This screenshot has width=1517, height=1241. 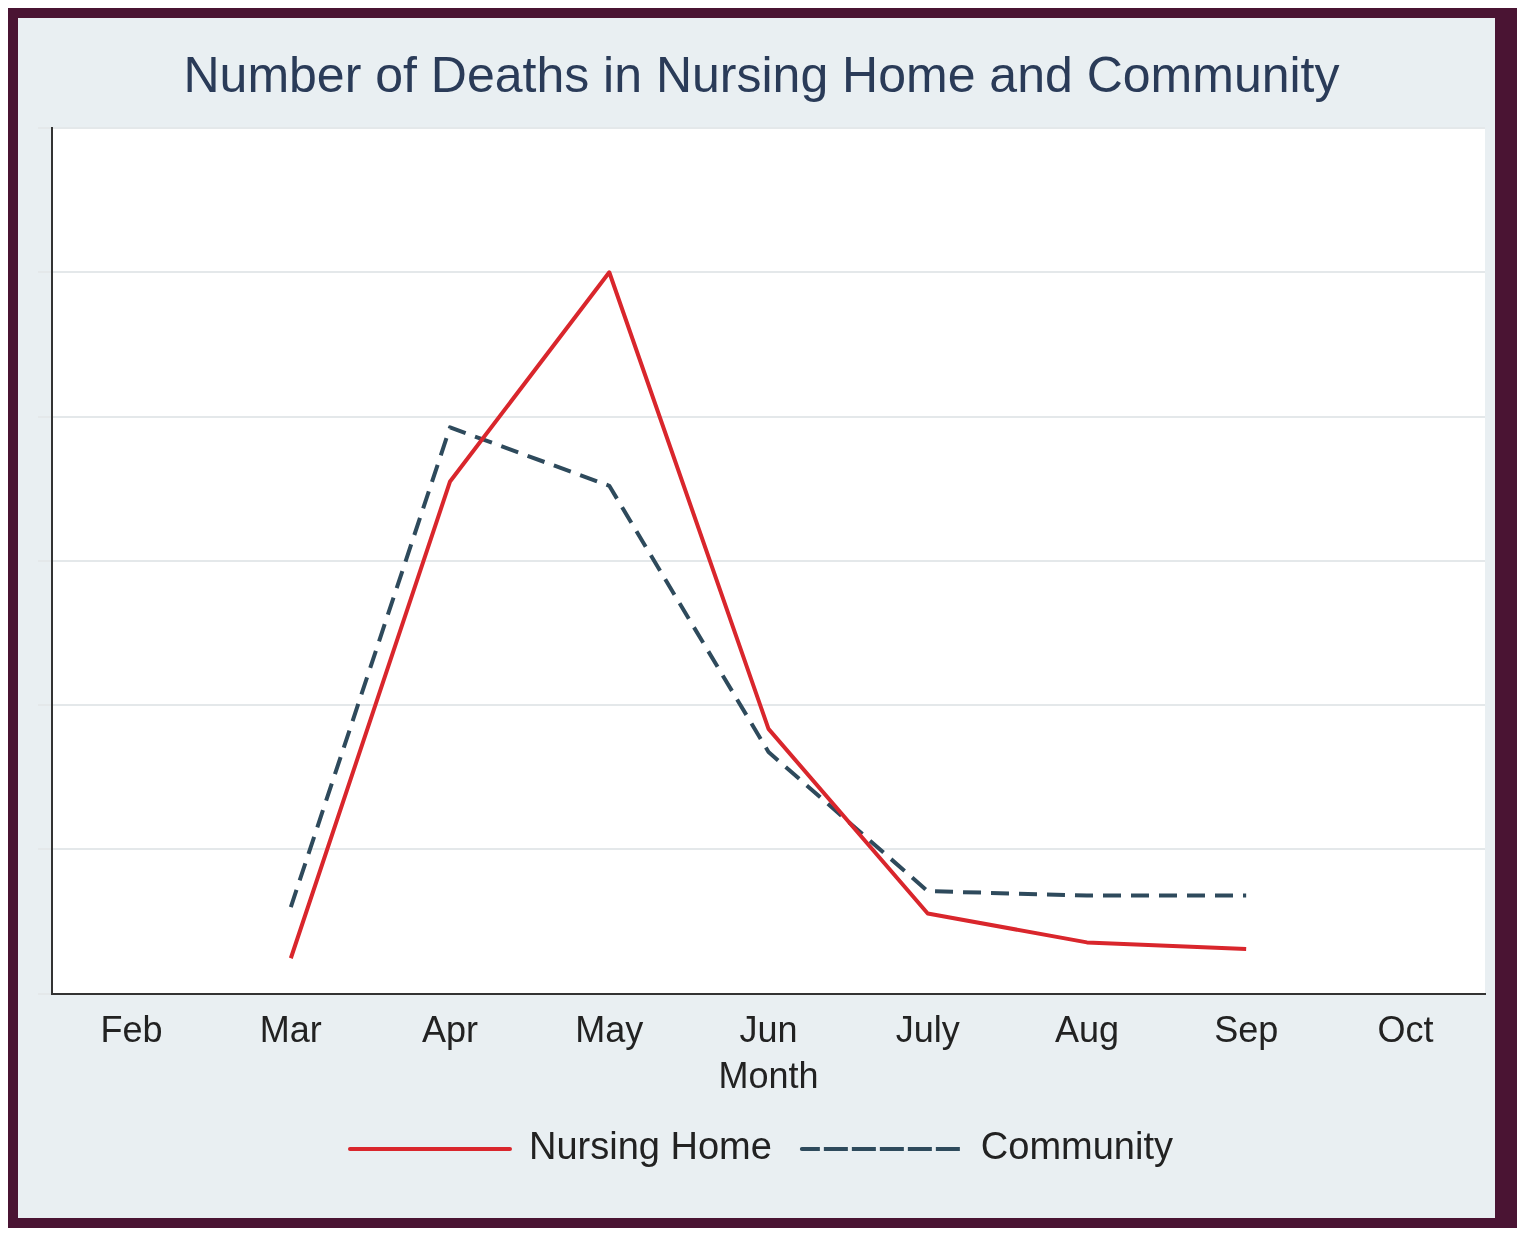 What do you see at coordinates (650, 1146) in the screenshot?
I see `legend-label: Nursing Home` at bounding box center [650, 1146].